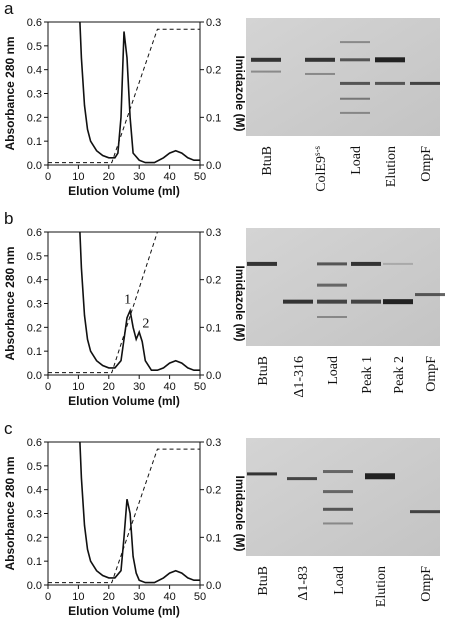 Image resolution: width=450 pixels, height=630 pixels. What do you see at coordinates (303, 583) in the screenshot?
I see `lane-name: Δ1-83` at bounding box center [303, 583].